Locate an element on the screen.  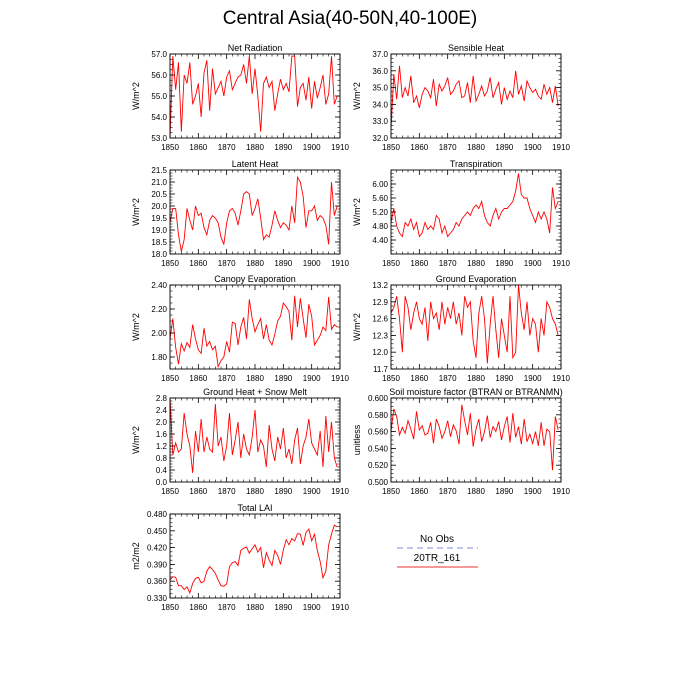
y-tick-label: 56.0 is located at coordinates (159, 75).